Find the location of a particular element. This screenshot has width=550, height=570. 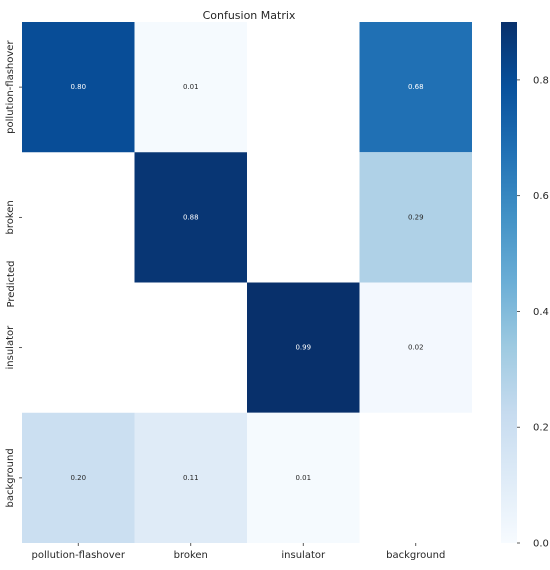

cell-value-label: 0.11 is located at coordinates (191, 478).